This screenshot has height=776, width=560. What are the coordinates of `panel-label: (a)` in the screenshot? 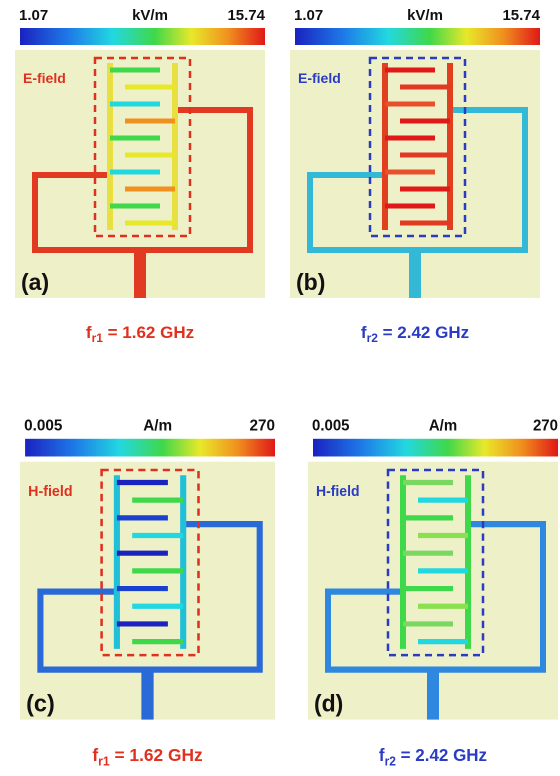 It's located at (35, 282).